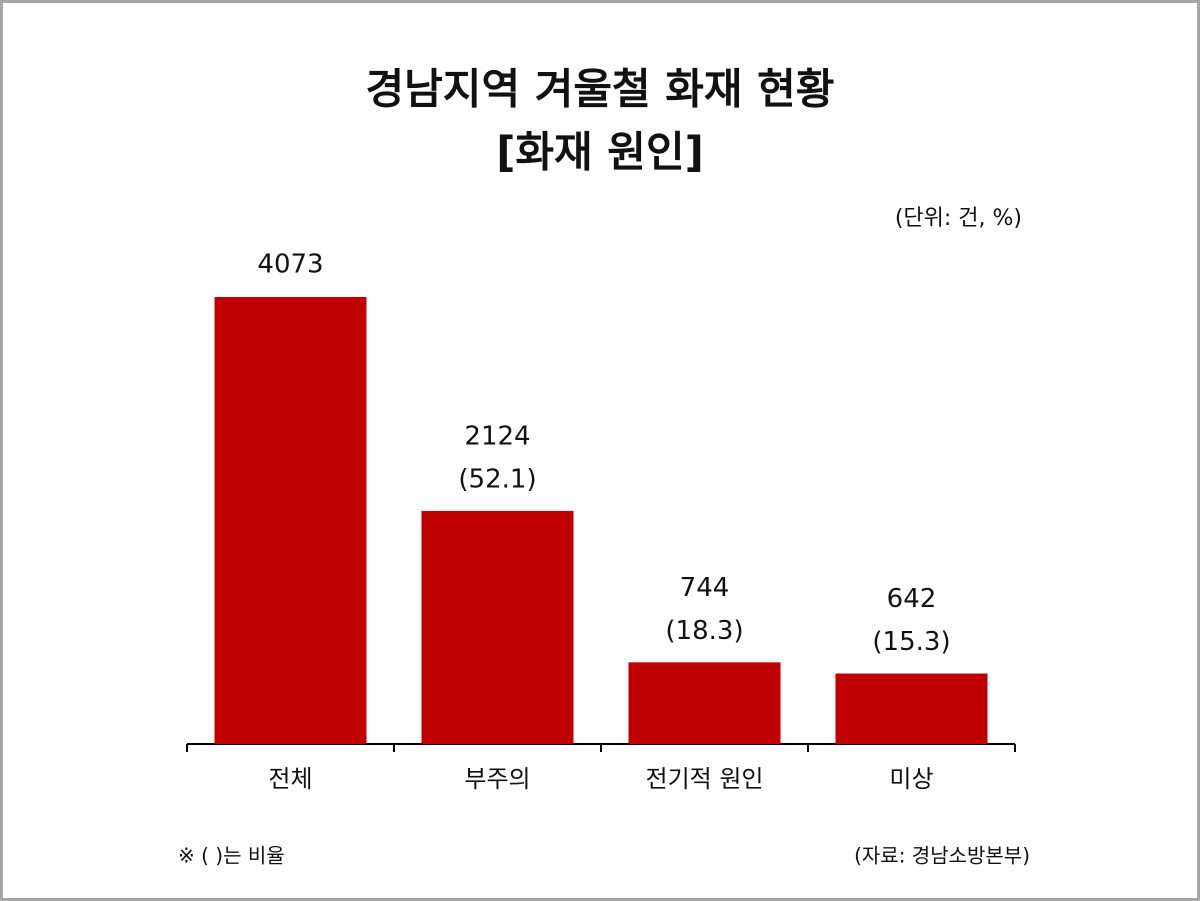 This screenshot has width=1200, height=901. I want to click on x-tick-label: 전체, so click(290, 779).